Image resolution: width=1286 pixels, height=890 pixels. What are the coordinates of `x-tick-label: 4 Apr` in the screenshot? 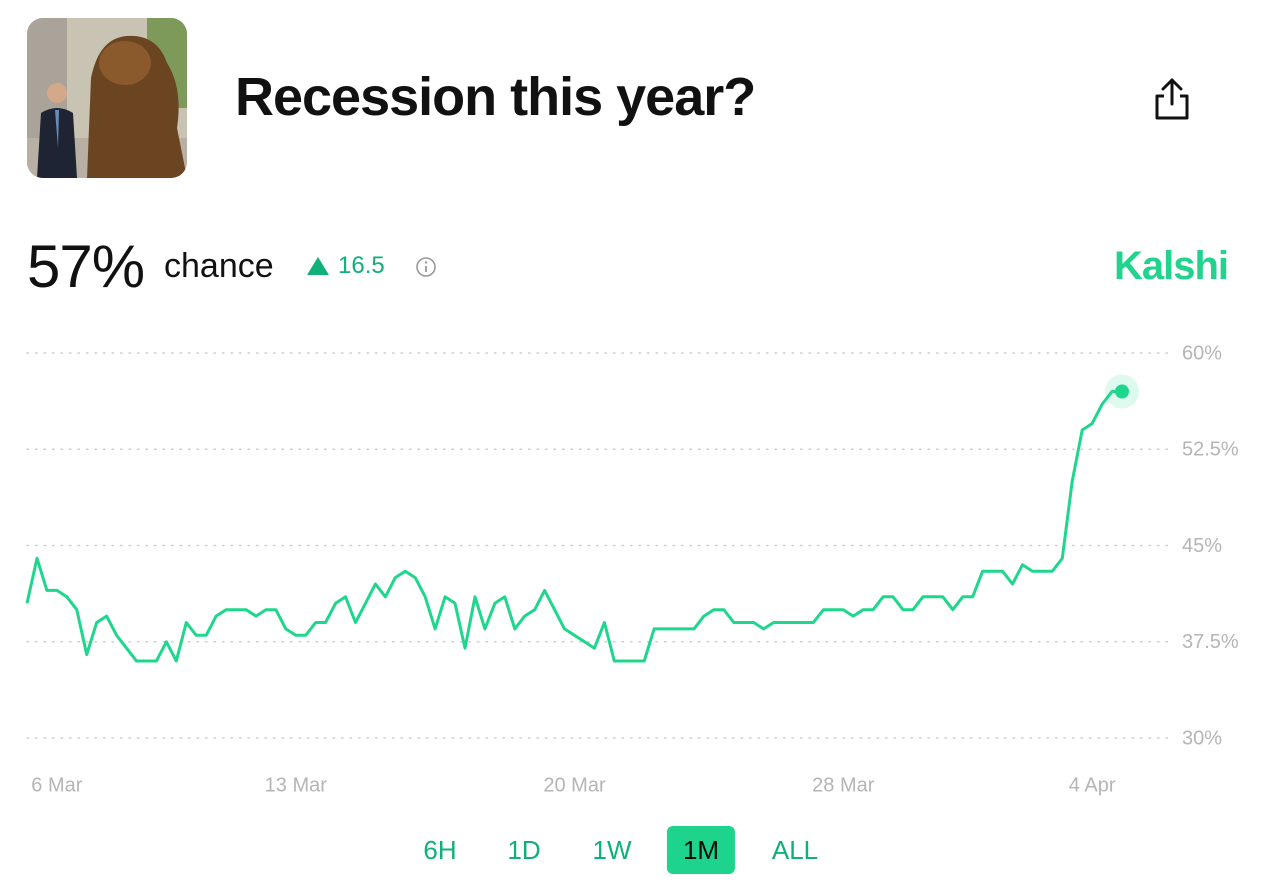 It's located at (1092, 785).